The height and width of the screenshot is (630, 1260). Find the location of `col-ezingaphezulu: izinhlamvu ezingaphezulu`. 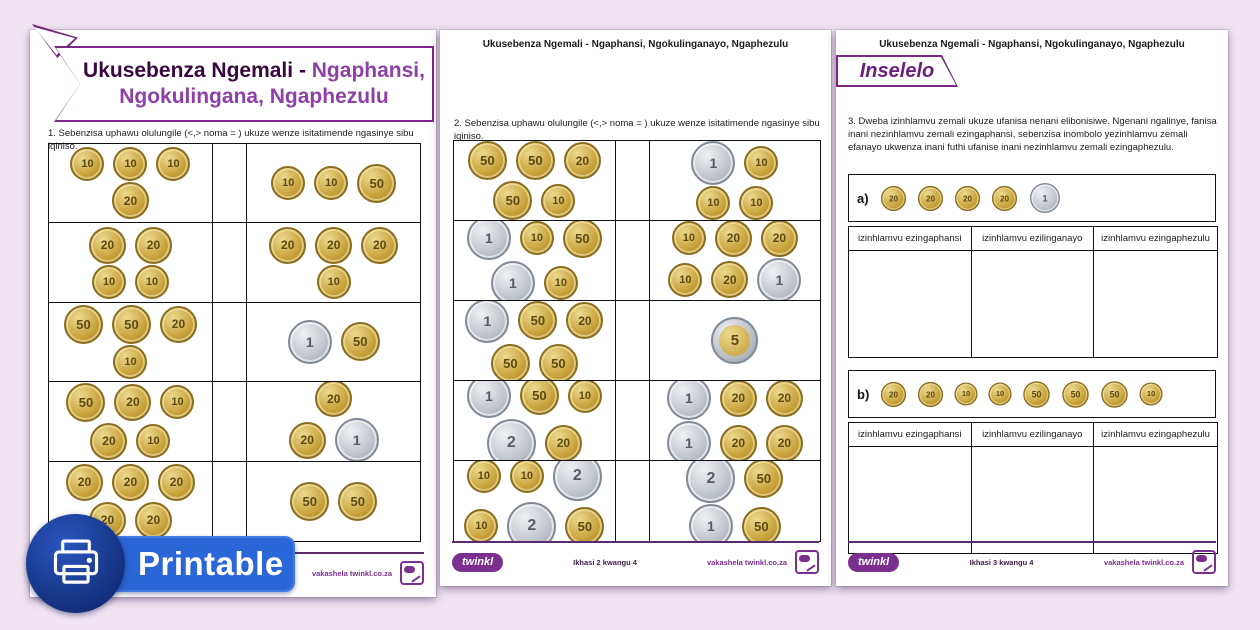

col-ezingaphezulu: izinhlamvu ezingaphezulu is located at coordinates (1155, 239).